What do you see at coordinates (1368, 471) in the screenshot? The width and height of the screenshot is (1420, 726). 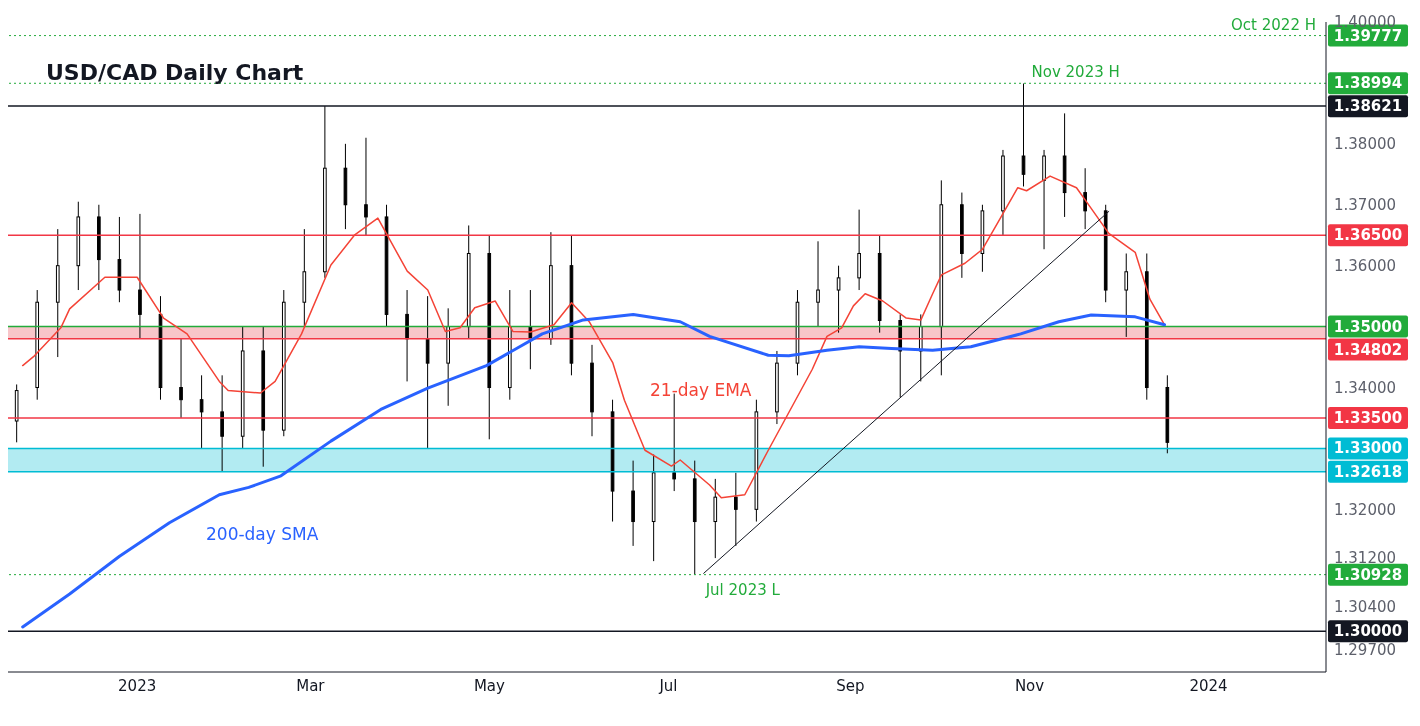 I see `ref-line-label: 1.32618` at bounding box center [1368, 471].